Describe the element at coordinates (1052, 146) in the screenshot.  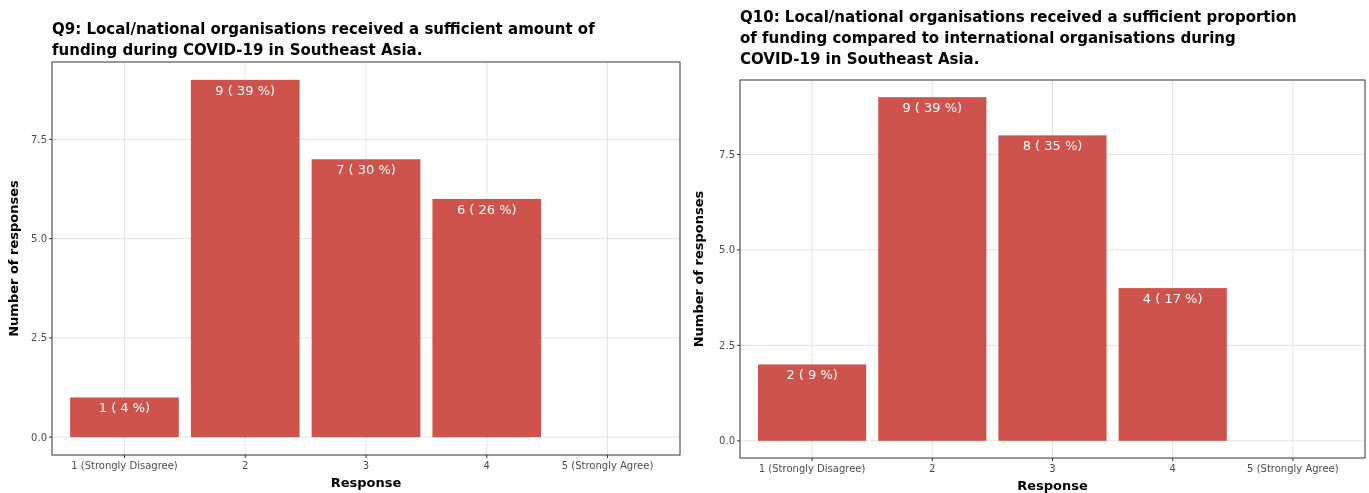
I see `data-label: 8 ( 35 %)` at that location.